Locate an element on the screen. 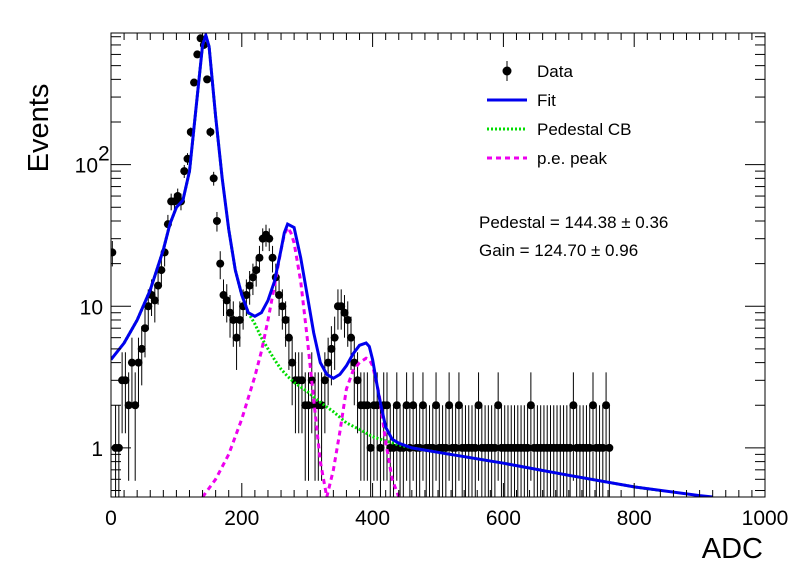 The image size is (796, 572). legend-entry: p.e. peak is located at coordinates (547, 158).